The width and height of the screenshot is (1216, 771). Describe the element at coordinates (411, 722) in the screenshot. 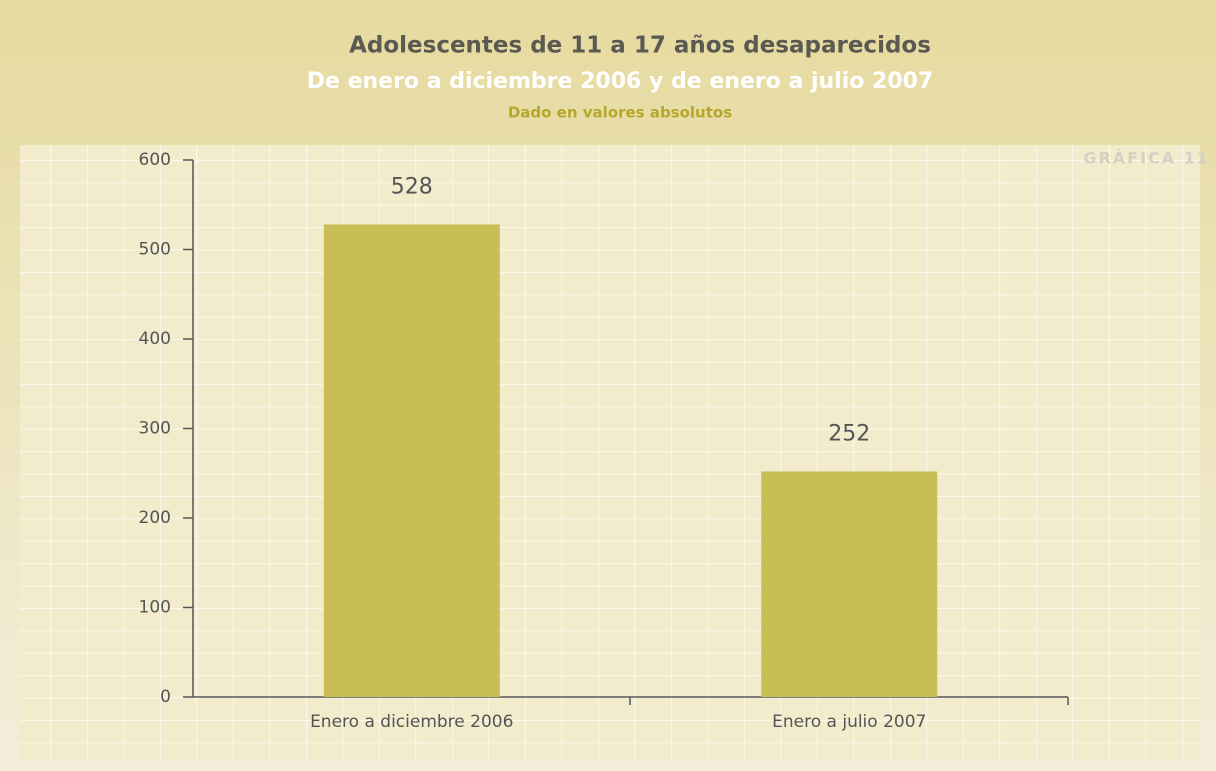

I see `x-tick-label: Enero a diciembre 2006` at that location.